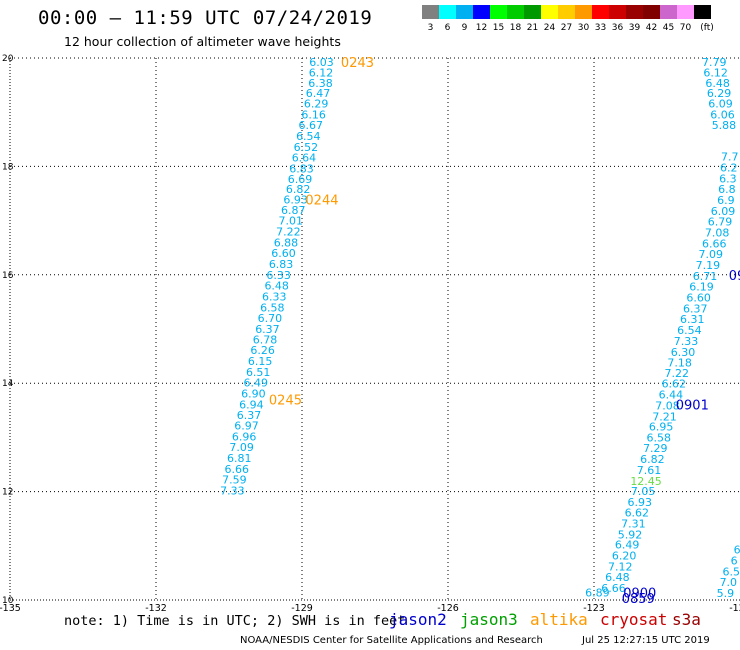 The image size is (740, 650). Describe the element at coordinates (430, 28) in the screenshot. I see `colorbar-label: 3` at that location.